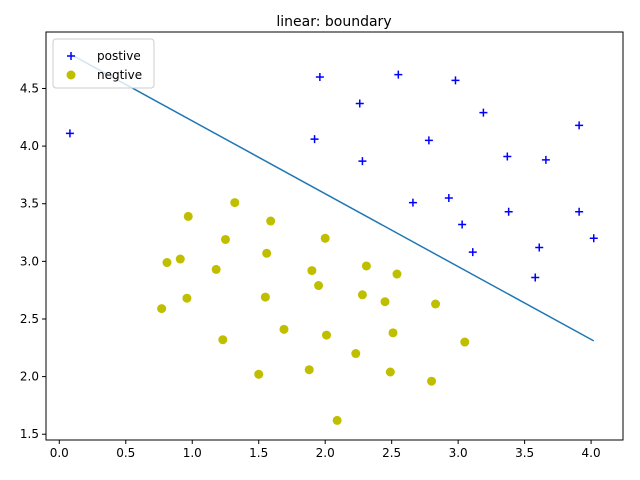 The image size is (640, 480). I want to click on x-tick-label: 1.0, so click(192, 453).